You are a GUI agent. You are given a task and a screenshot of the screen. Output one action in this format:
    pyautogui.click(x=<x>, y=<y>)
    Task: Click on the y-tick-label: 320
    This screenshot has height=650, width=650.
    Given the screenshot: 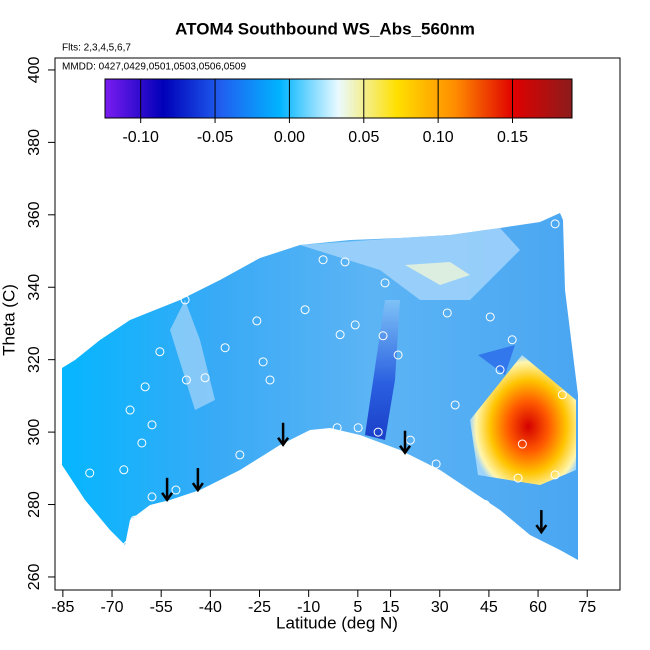 What is the action you would take?
    pyautogui.click(x=34, y=359)
    